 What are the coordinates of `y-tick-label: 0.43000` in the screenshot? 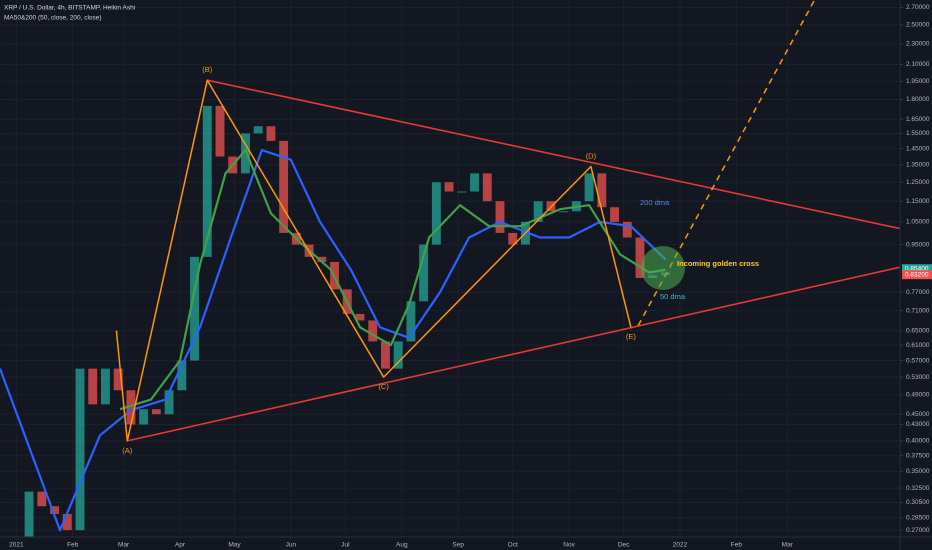 It's located at (918, 424).